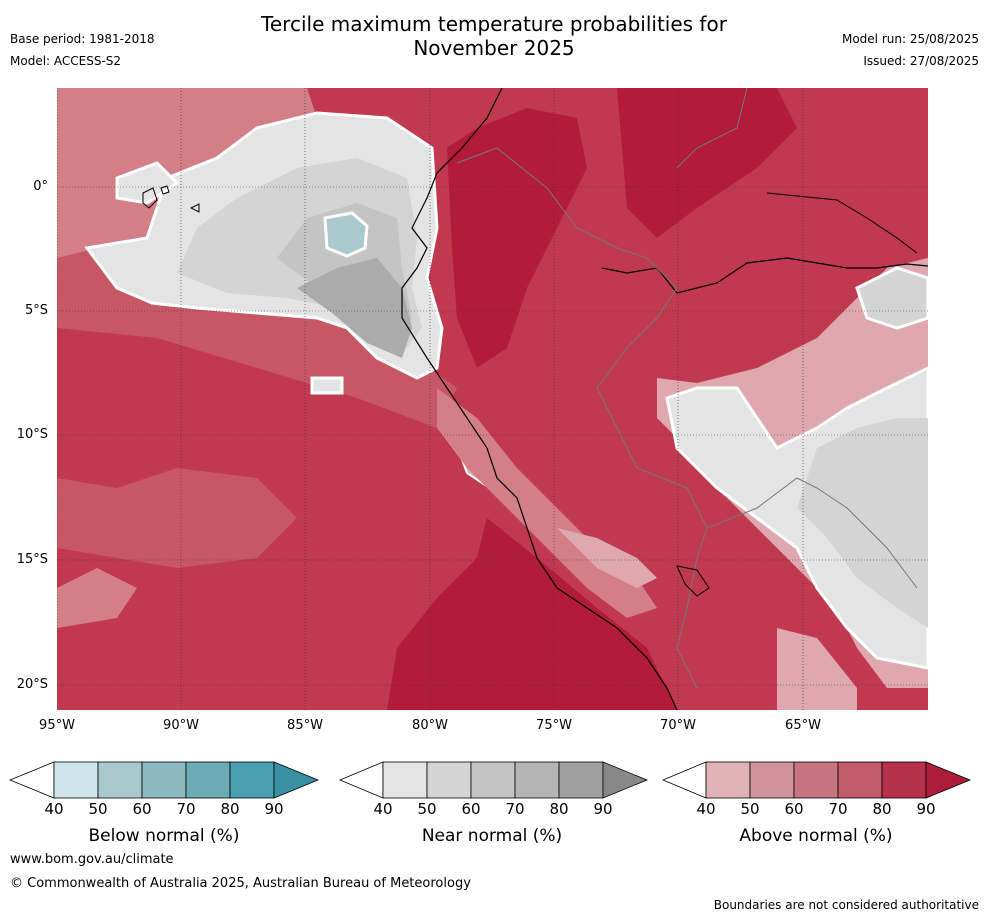 The height and width of the screenshot is (919, 988). What do you see at coordinates (842, 223) in the screenshot?
I see `rio-negro` at bounding box center [842, 223].